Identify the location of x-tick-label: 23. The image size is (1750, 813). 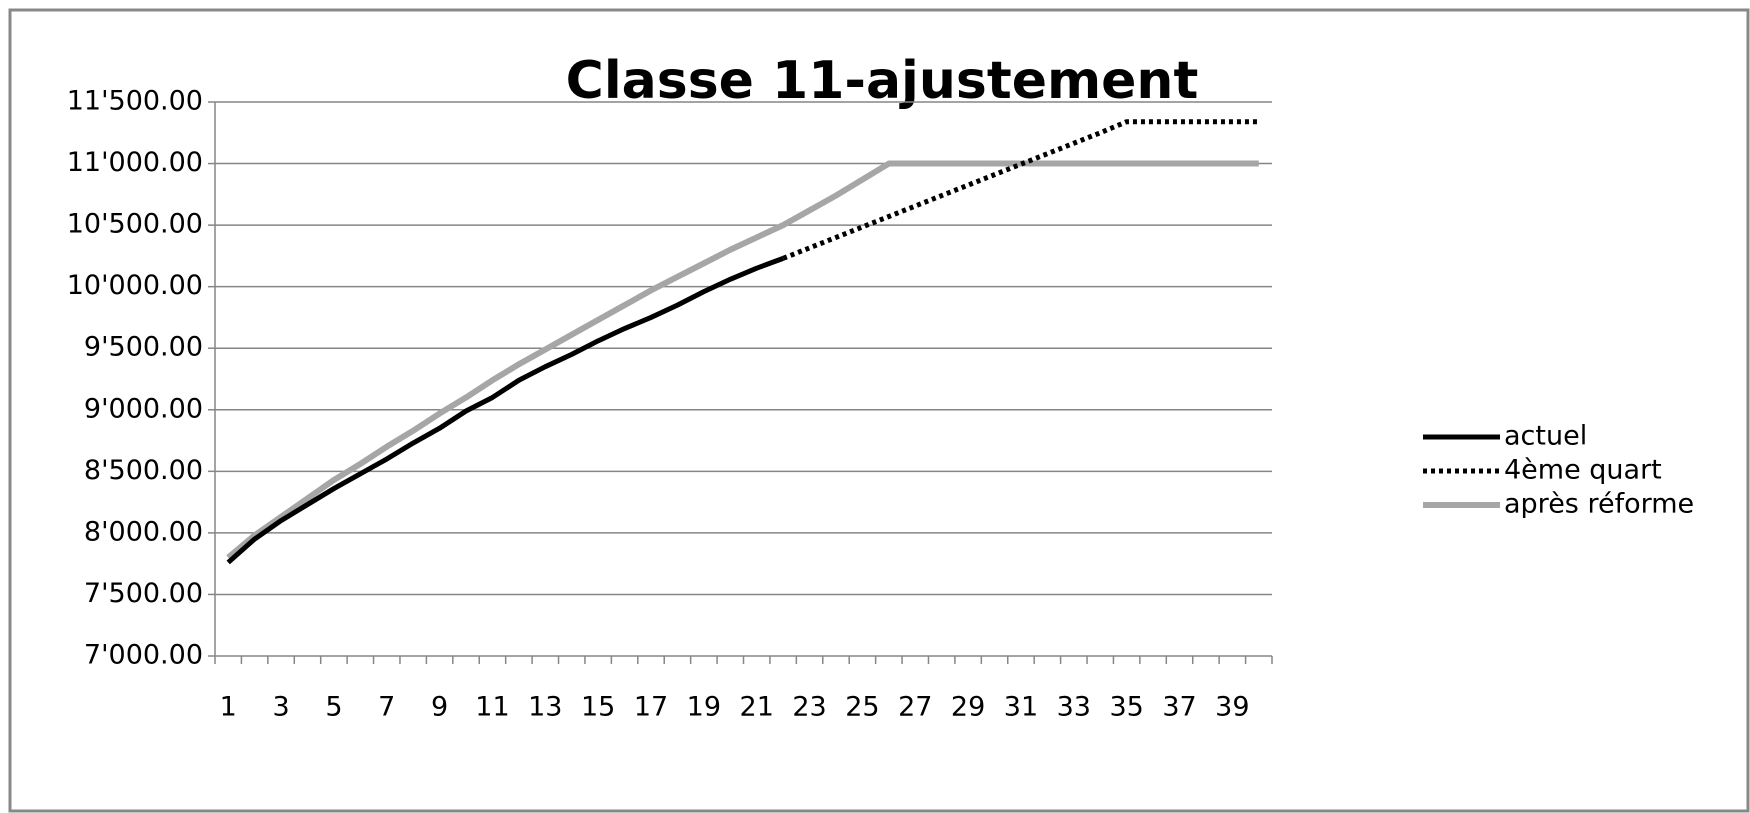
(809, 707).